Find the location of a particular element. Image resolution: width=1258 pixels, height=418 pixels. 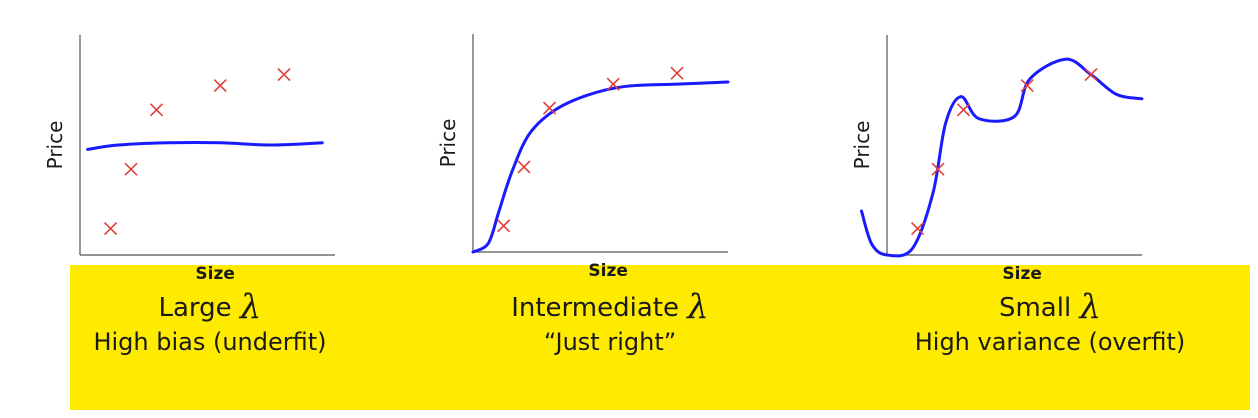

plot-2: Price Size is located at coordinates (583, 157).